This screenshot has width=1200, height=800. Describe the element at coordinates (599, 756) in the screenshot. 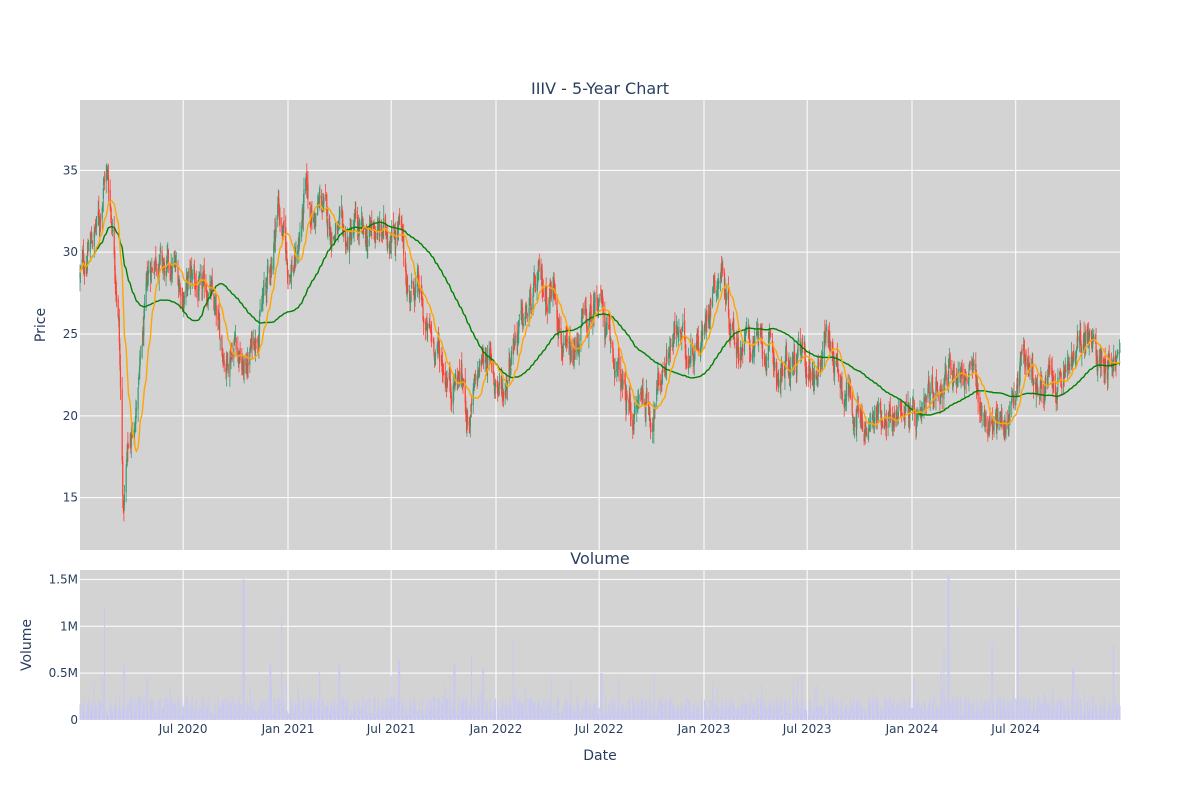

I see `date-axis-title: Date` at that location.